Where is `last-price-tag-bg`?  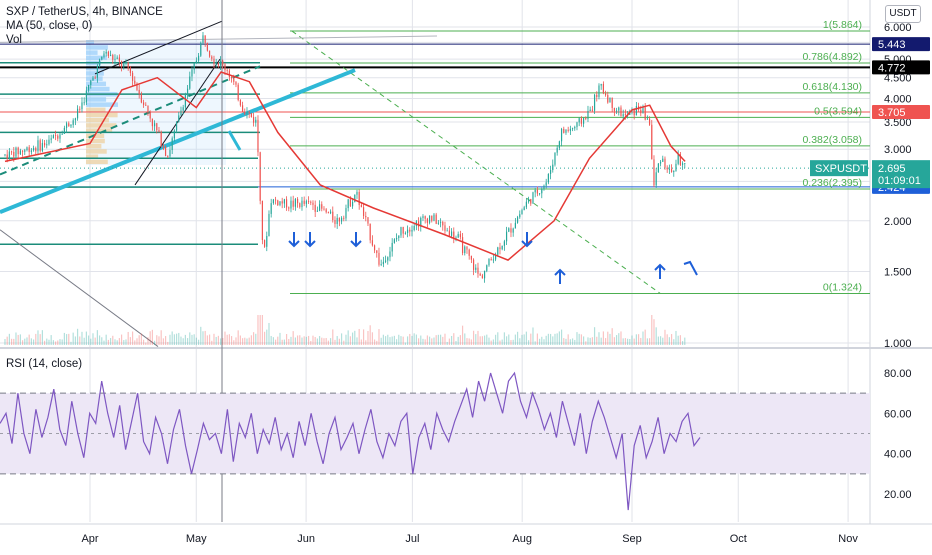
last-price-tag-bg is located at coordinates (901, 174).